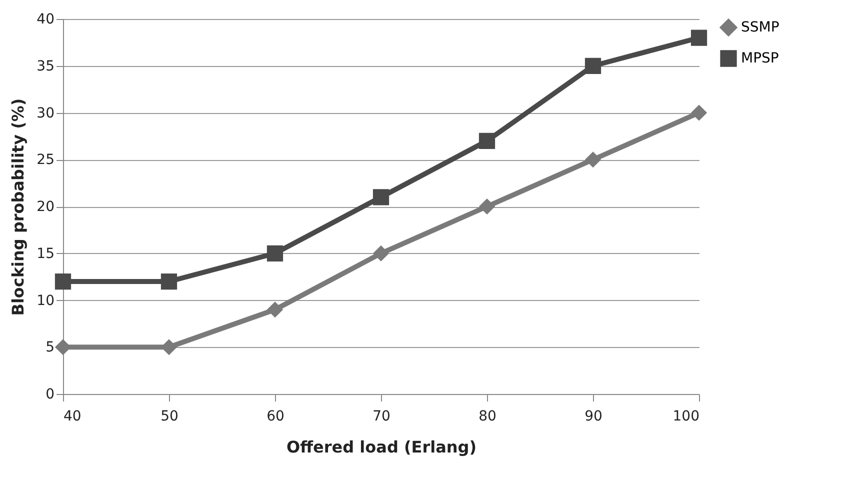 Image resolution: width=842 pixels, height=492 pixels. What do you see at coordinates (18, 207) in the screenshot?
I see `y-axis-title: Blocking probability (%)` at bounding box center [18, 207].